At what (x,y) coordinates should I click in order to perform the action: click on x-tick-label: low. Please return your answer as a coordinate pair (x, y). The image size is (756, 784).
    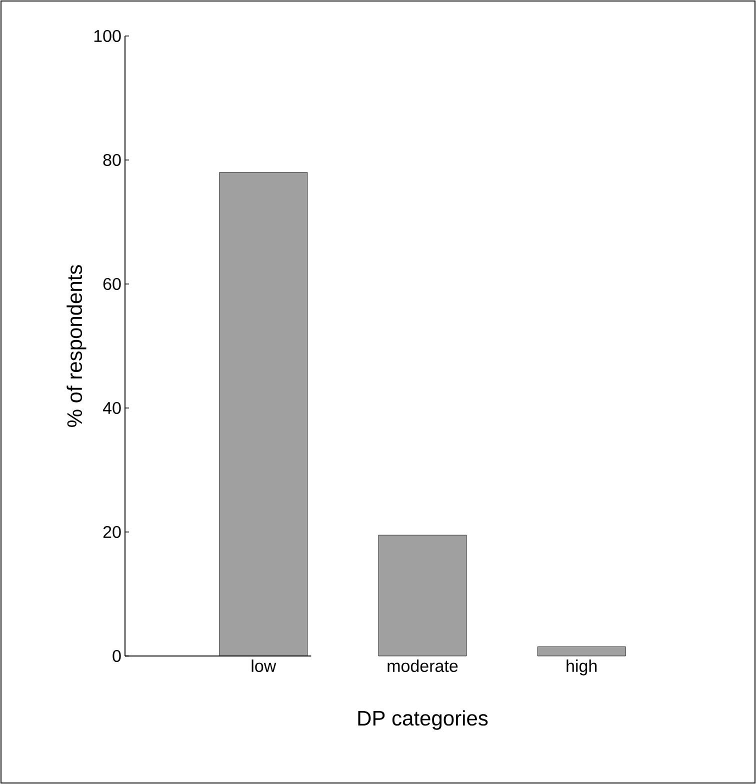
    Looking at the image, I should click on (264, 666).